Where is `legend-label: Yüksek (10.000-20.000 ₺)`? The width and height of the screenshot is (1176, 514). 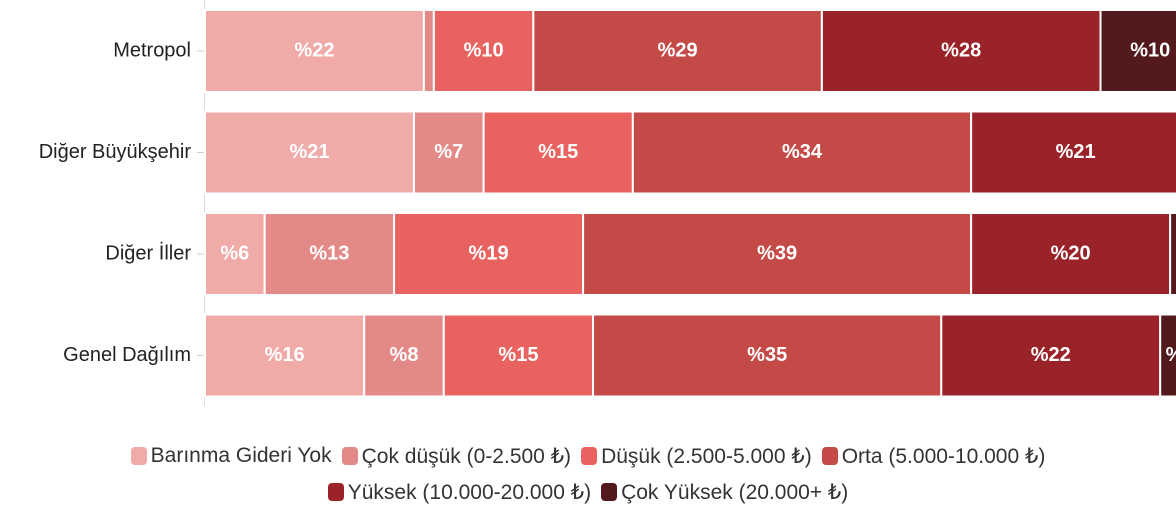
legend-label: Yüksek (10.000-20.000 ₺) is located at coordinates (469, 492).